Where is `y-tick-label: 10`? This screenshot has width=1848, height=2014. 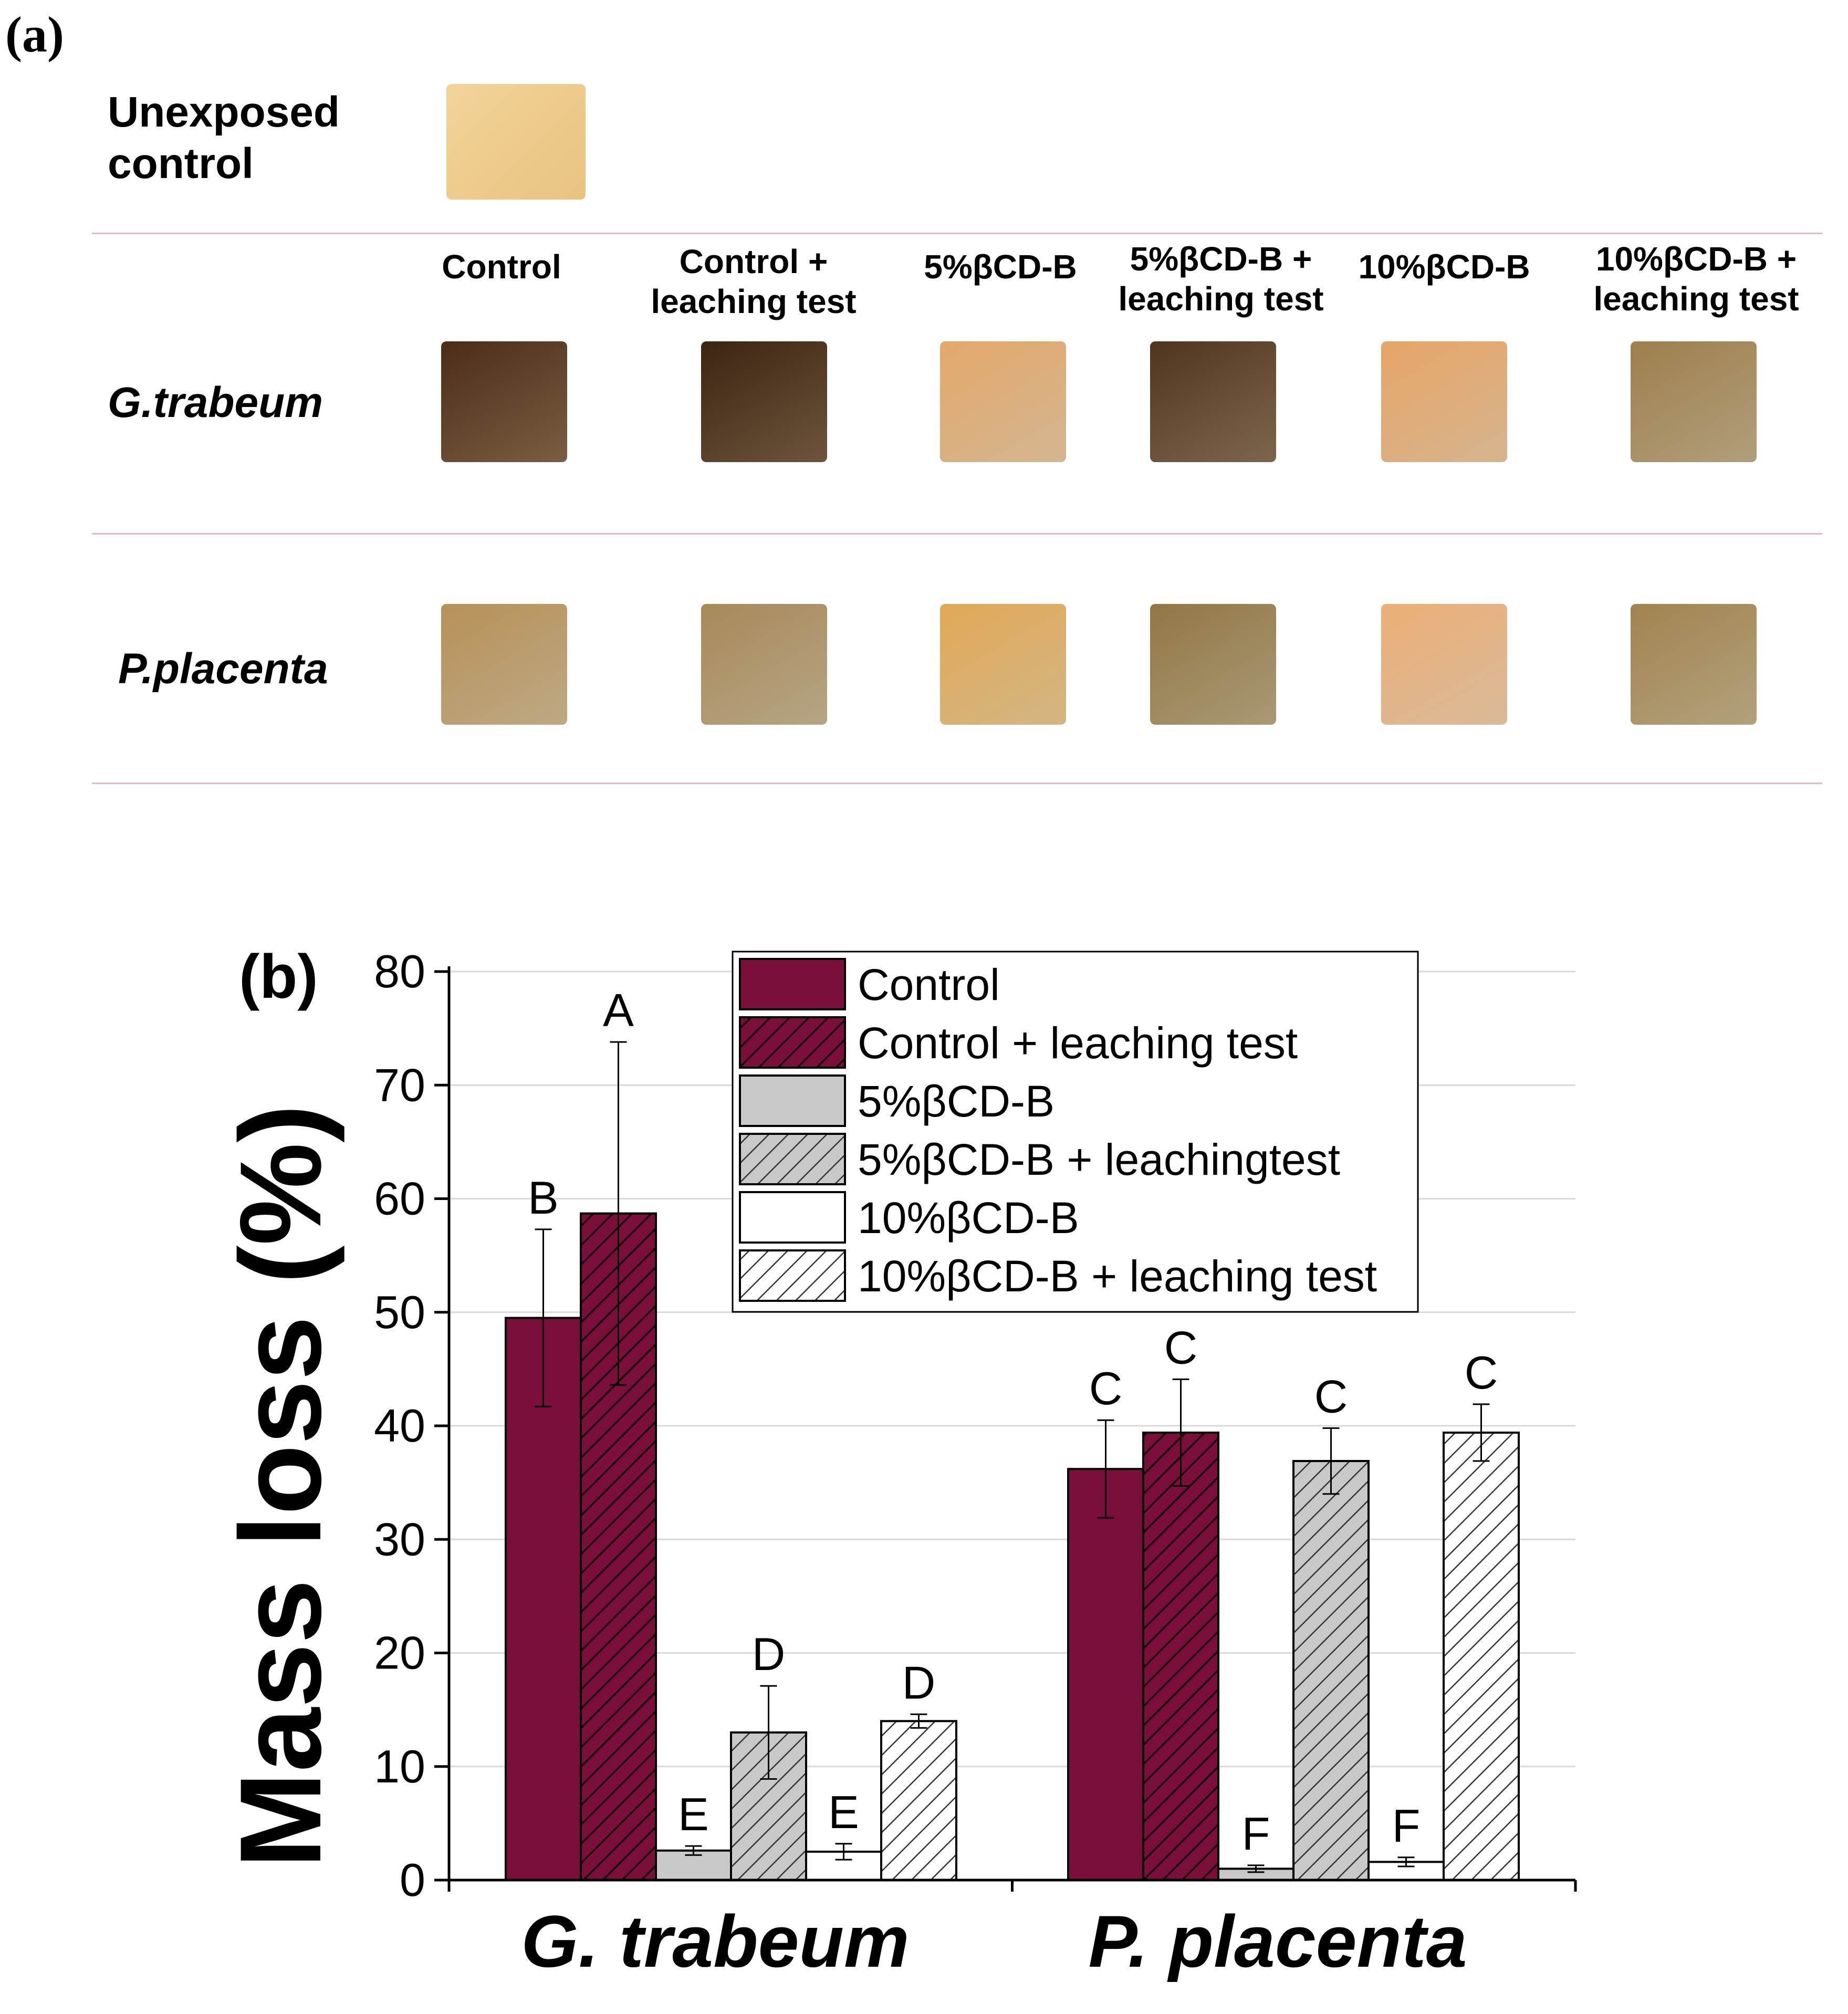 y-tick-label: 10 is located at coordinates (399, 1766).